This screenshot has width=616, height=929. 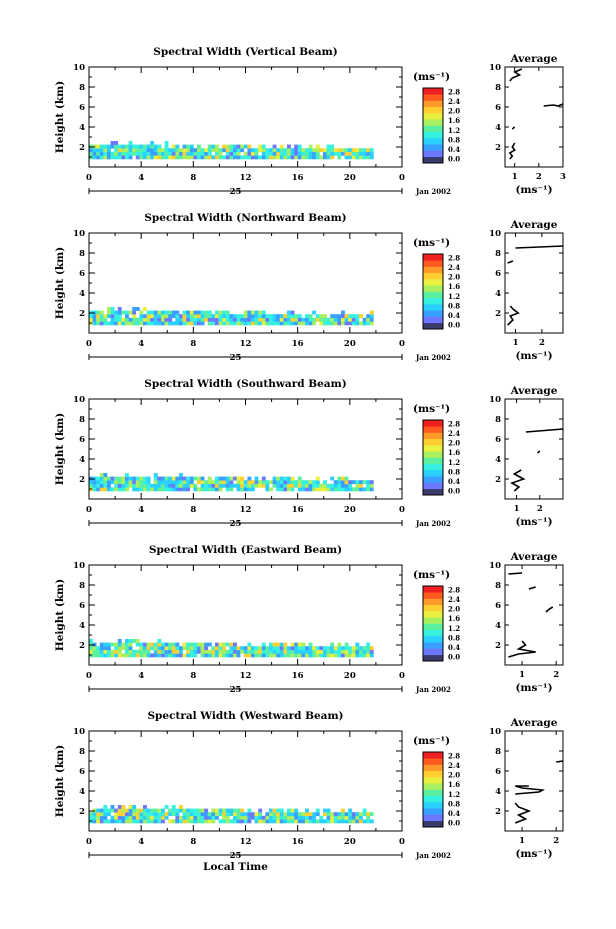 What do you see at coordinates (454, 433) in the screenshot?
I see `colorbar-tick-label: 2.4` at bounding box center [454, 433].